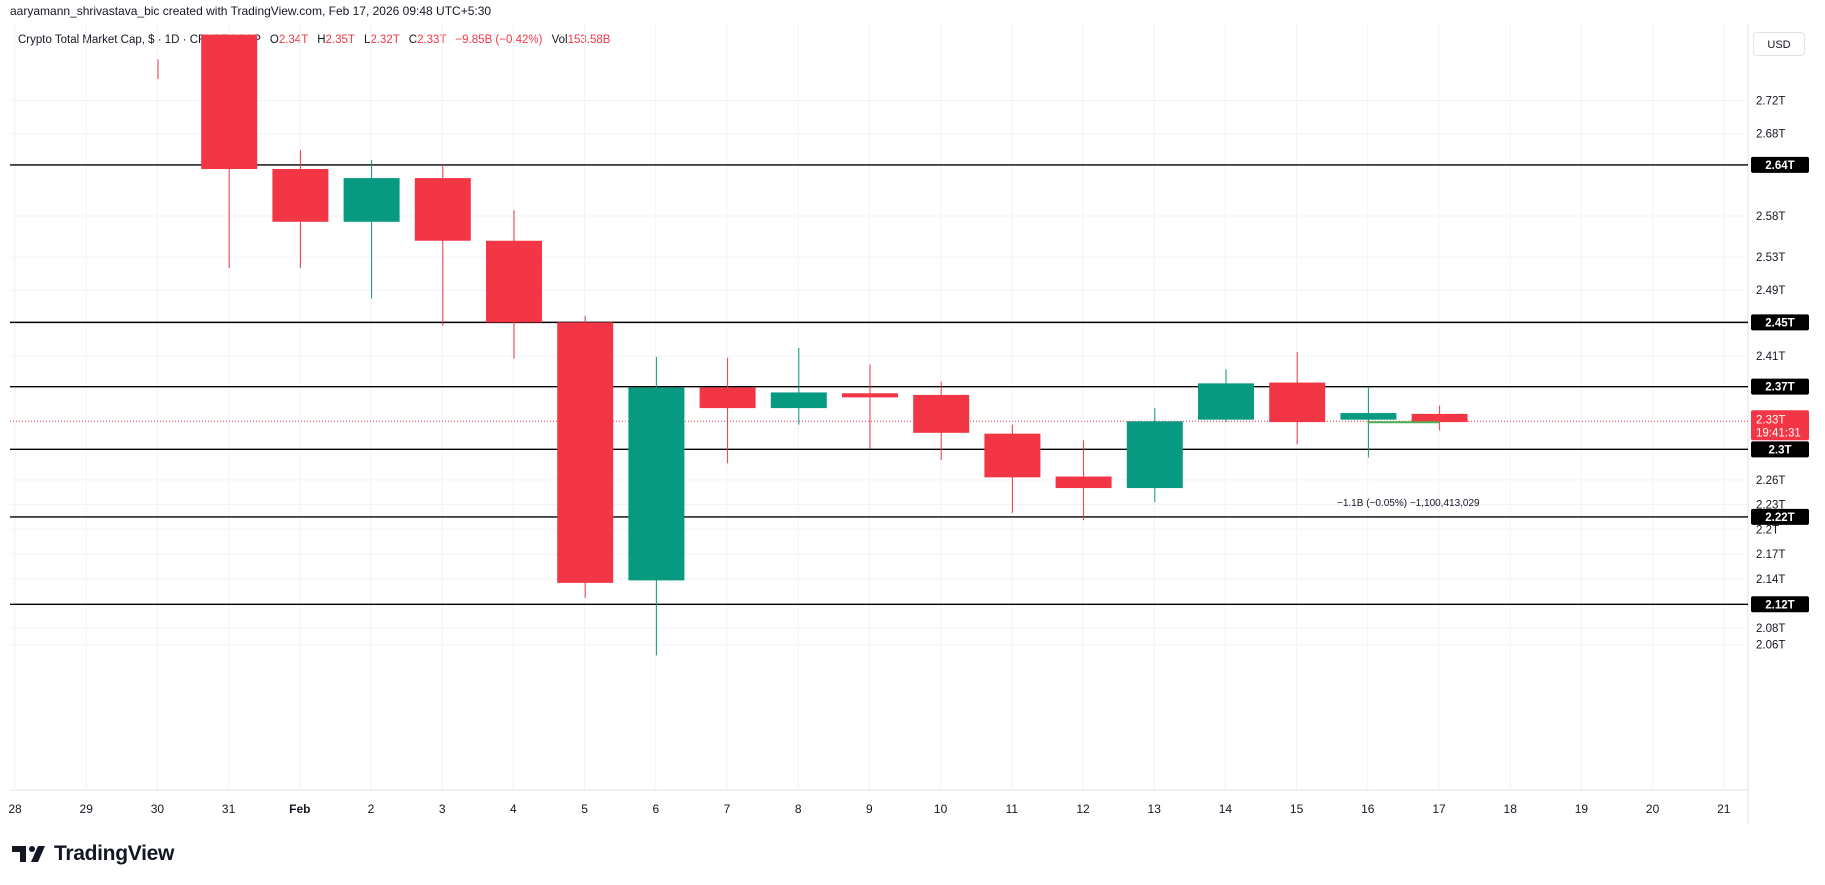 This screenshot has height=885, width=1825. I want to click on level-price-label: 2.12T, so click(1779, 605).